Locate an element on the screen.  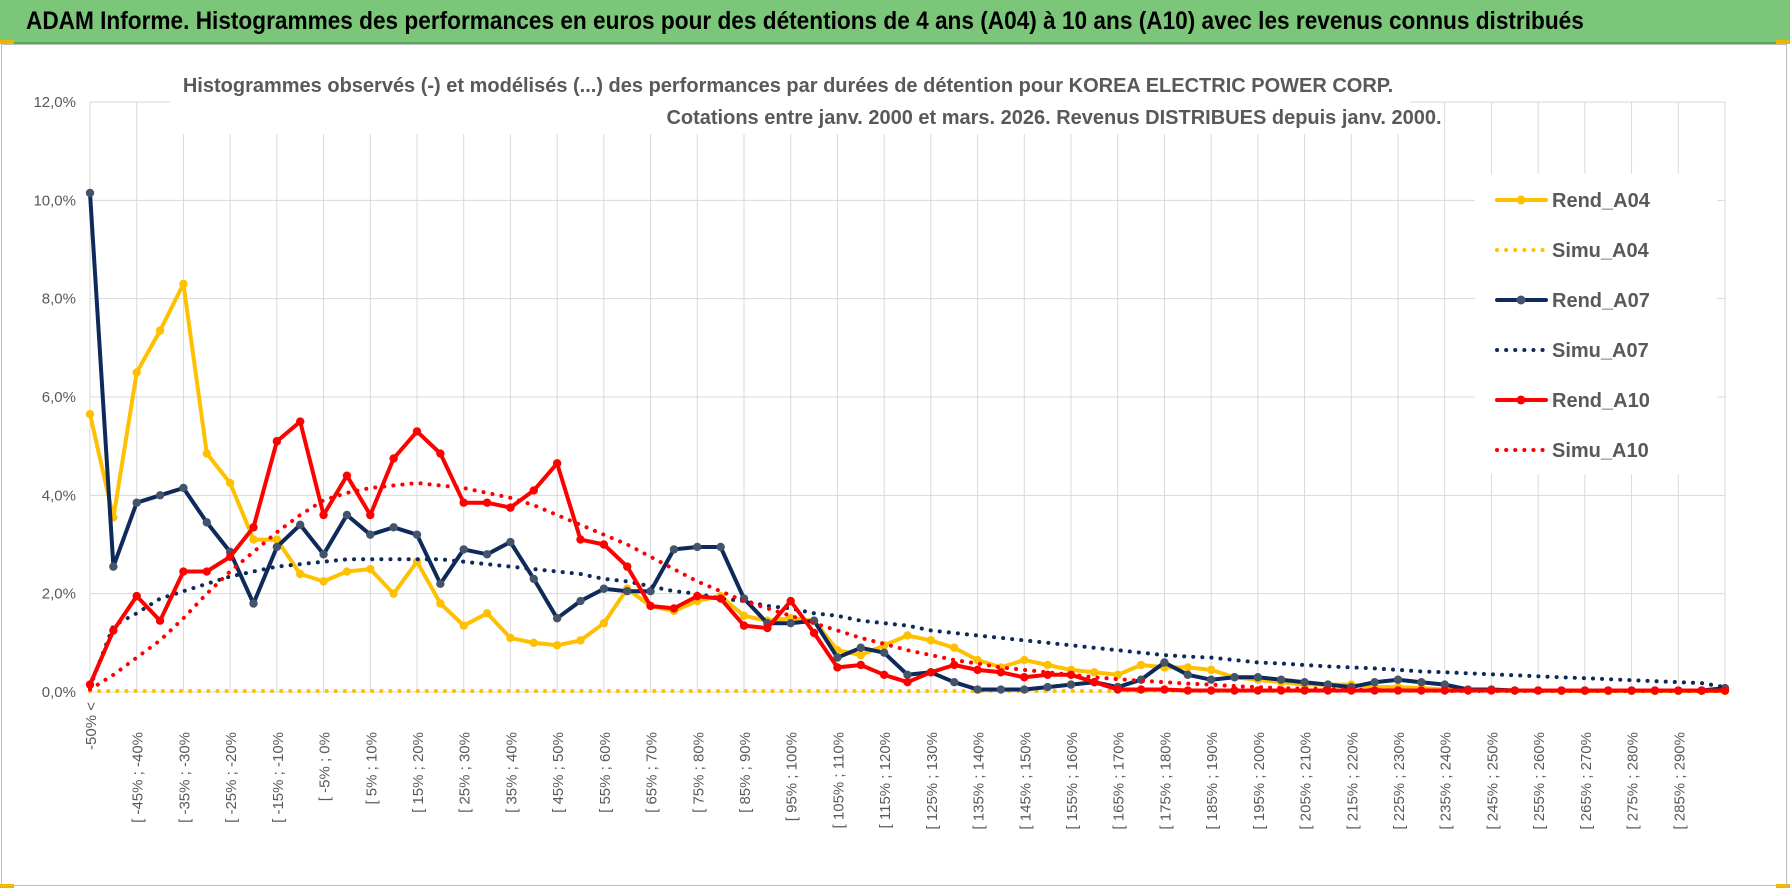
x-tick-label: [ 275% ; 280% is located at coordinates (1633, 781).